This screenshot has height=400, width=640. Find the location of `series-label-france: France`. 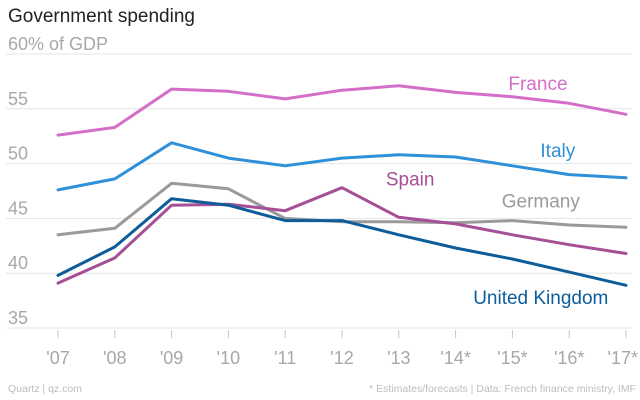

series-label-france: France is located at coordinates (537, 84).